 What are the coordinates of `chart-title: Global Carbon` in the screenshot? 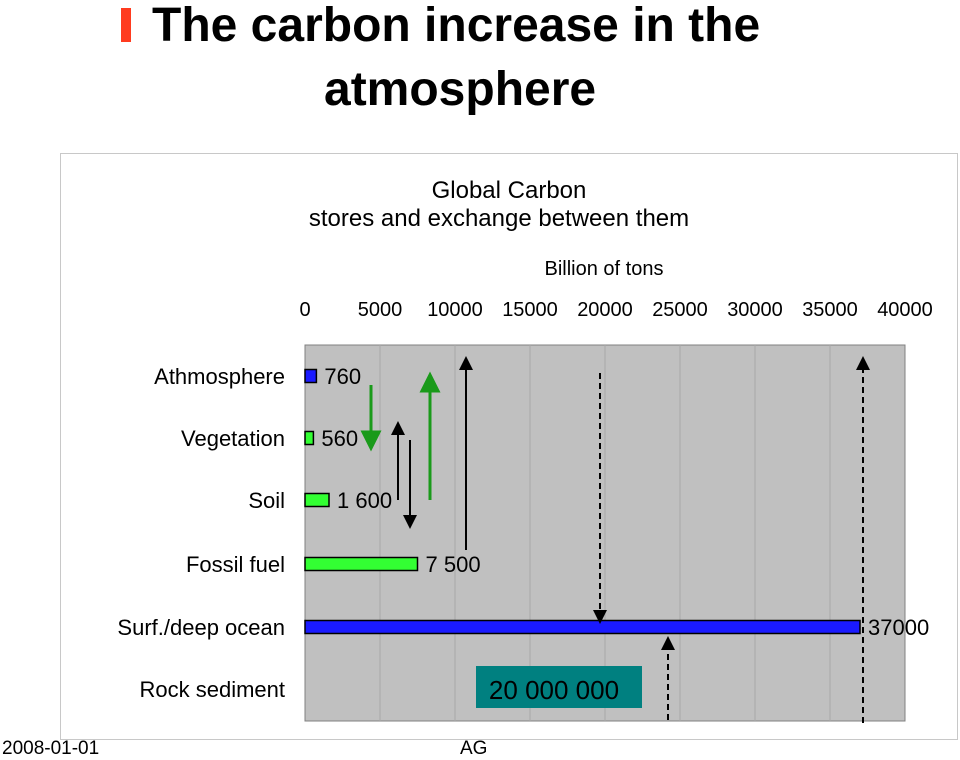 It's located at (509, 190).